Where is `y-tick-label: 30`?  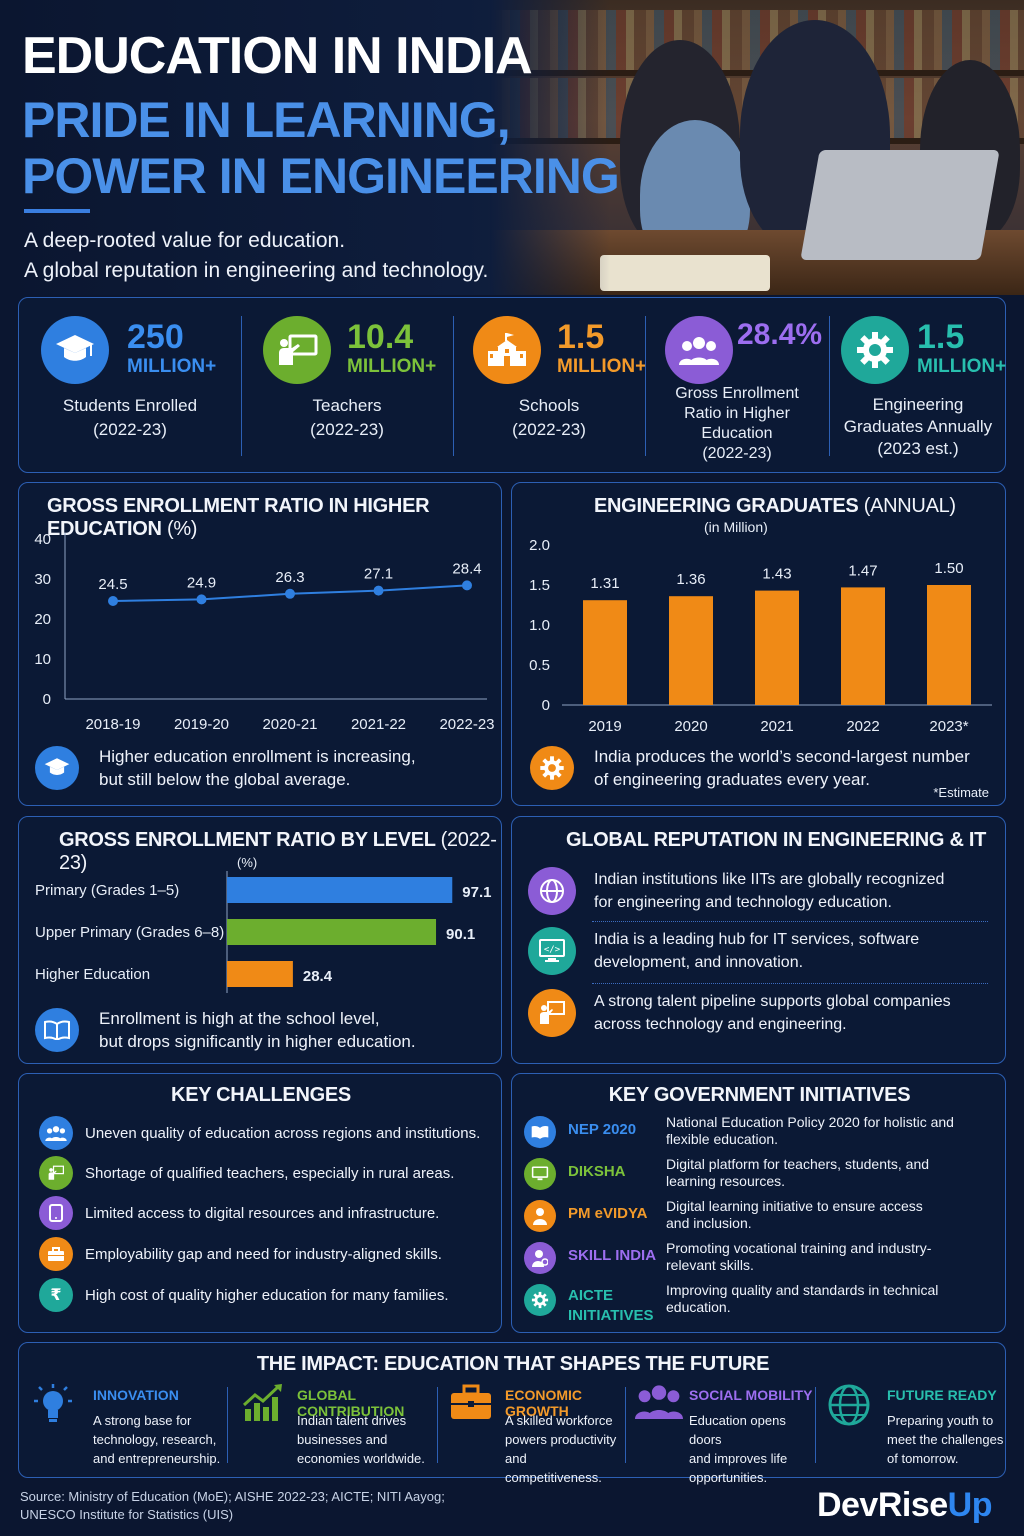
y-tick-label: 30 is located at coordinates (42, 579).